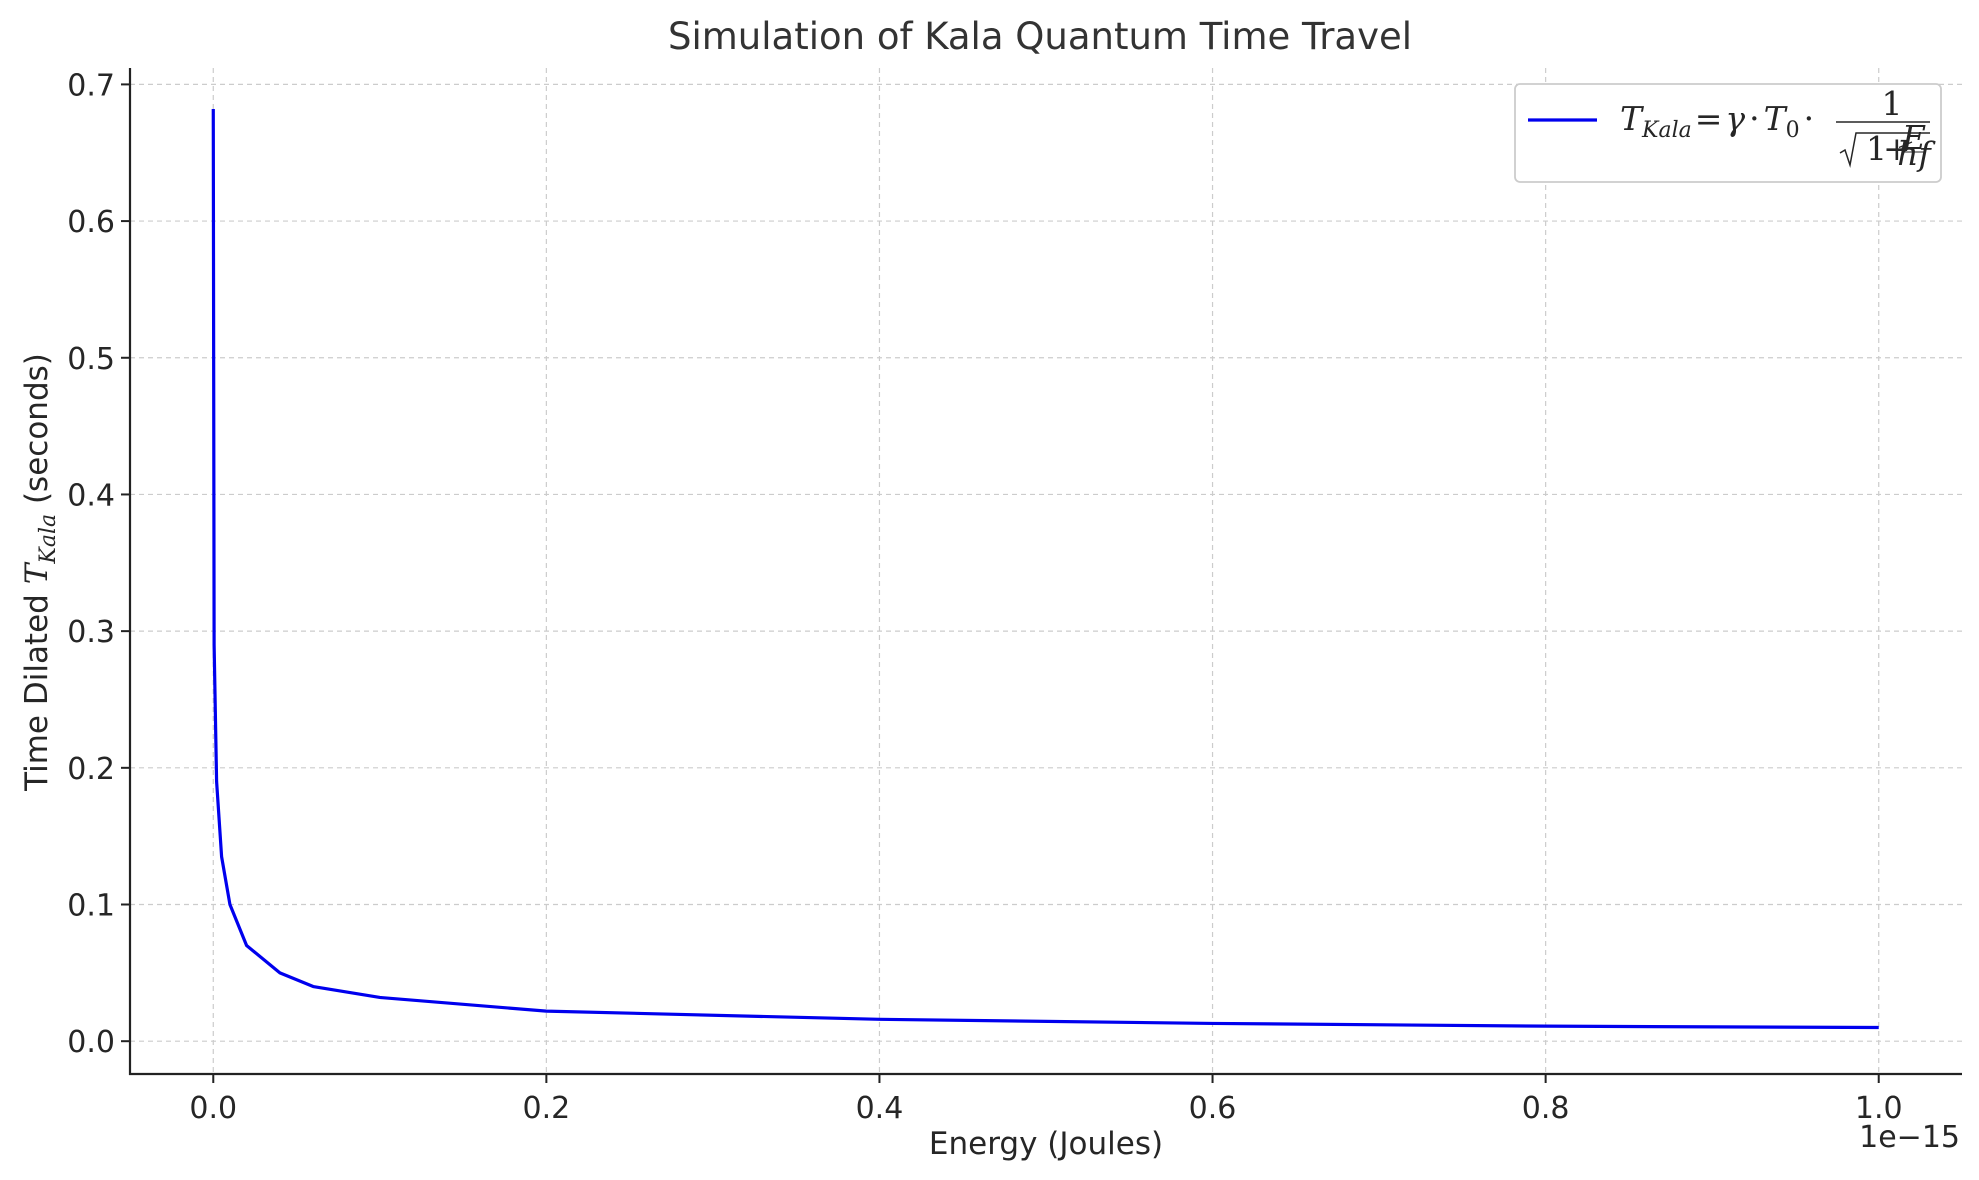 This screenshot has width=1979, height=1180. What do you see at coordinates (1909, 1137) in the screenshot?
I see `x-offset-label: 1e−15` at bounding box center [1909, 1137].